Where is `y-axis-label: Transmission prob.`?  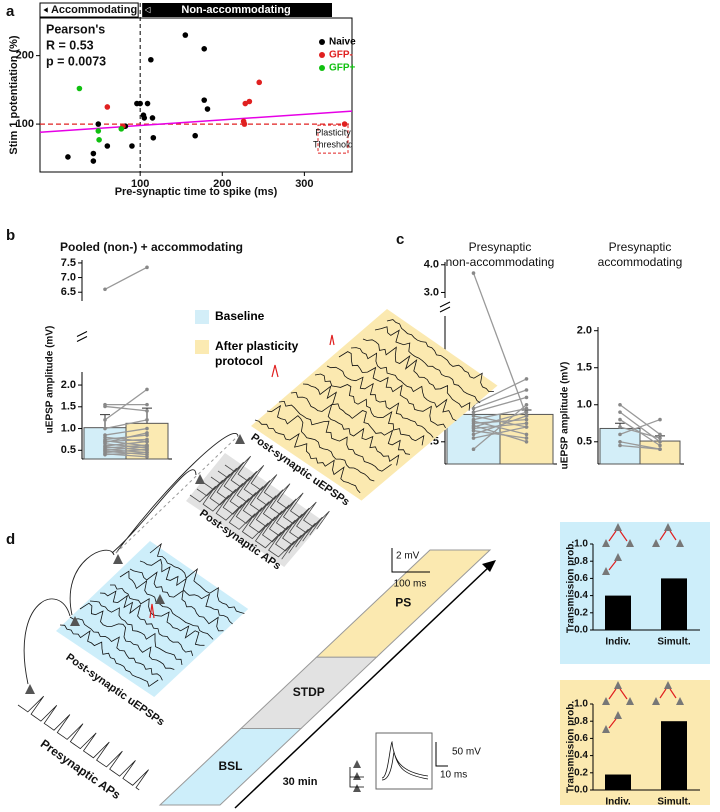
y-axis-label: Transmission prob. is located at coordinates (571, 747).